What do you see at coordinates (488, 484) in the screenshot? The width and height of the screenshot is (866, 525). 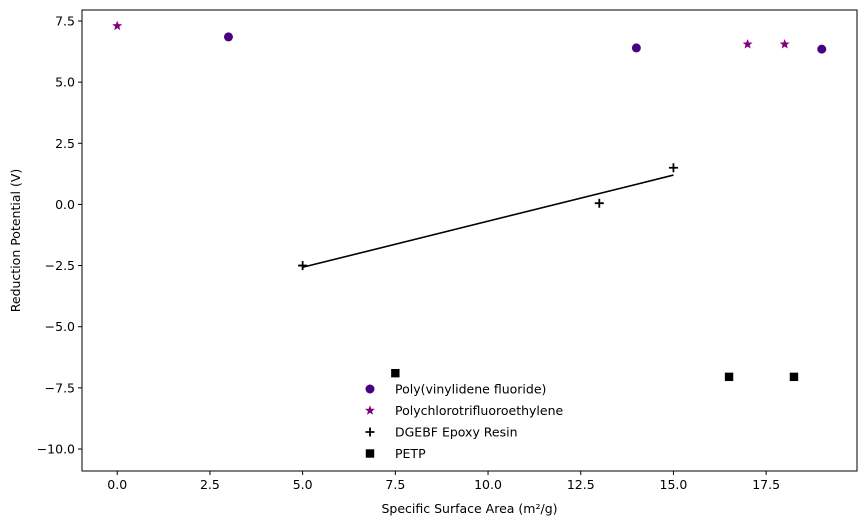 I see `x-tick-label: 10.0` at bounding box center [488, 484].